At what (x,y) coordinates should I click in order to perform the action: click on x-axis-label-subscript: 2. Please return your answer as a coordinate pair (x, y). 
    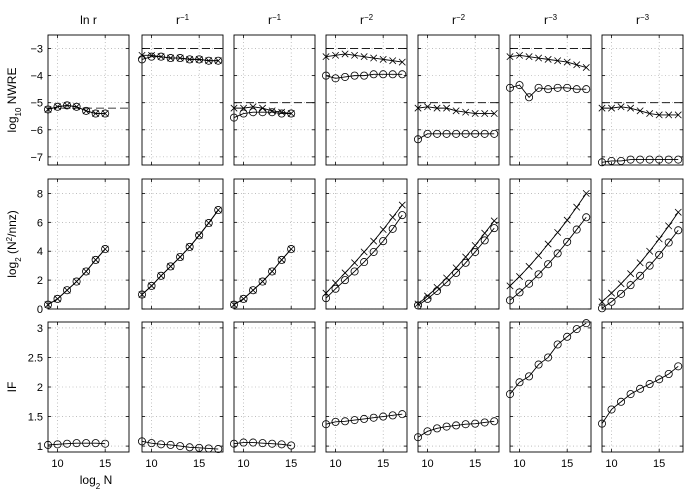
    Looking at the image, I should click on (98, 486).